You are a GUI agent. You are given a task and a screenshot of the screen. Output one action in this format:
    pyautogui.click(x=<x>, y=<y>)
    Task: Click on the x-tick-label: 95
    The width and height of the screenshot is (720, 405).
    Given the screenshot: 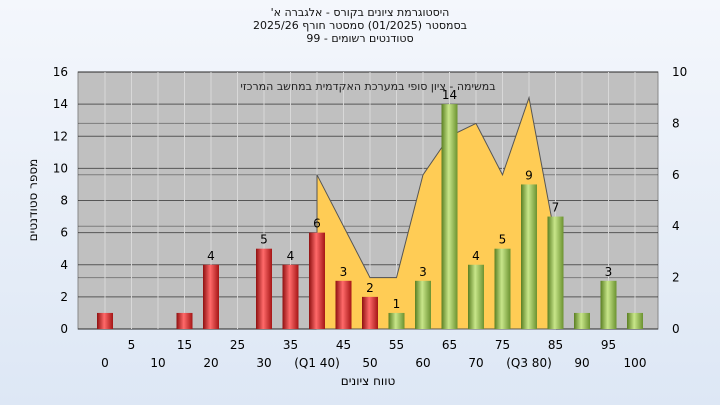 What is the action you would take?
    pyautogui.click(x=608, y=345)
    